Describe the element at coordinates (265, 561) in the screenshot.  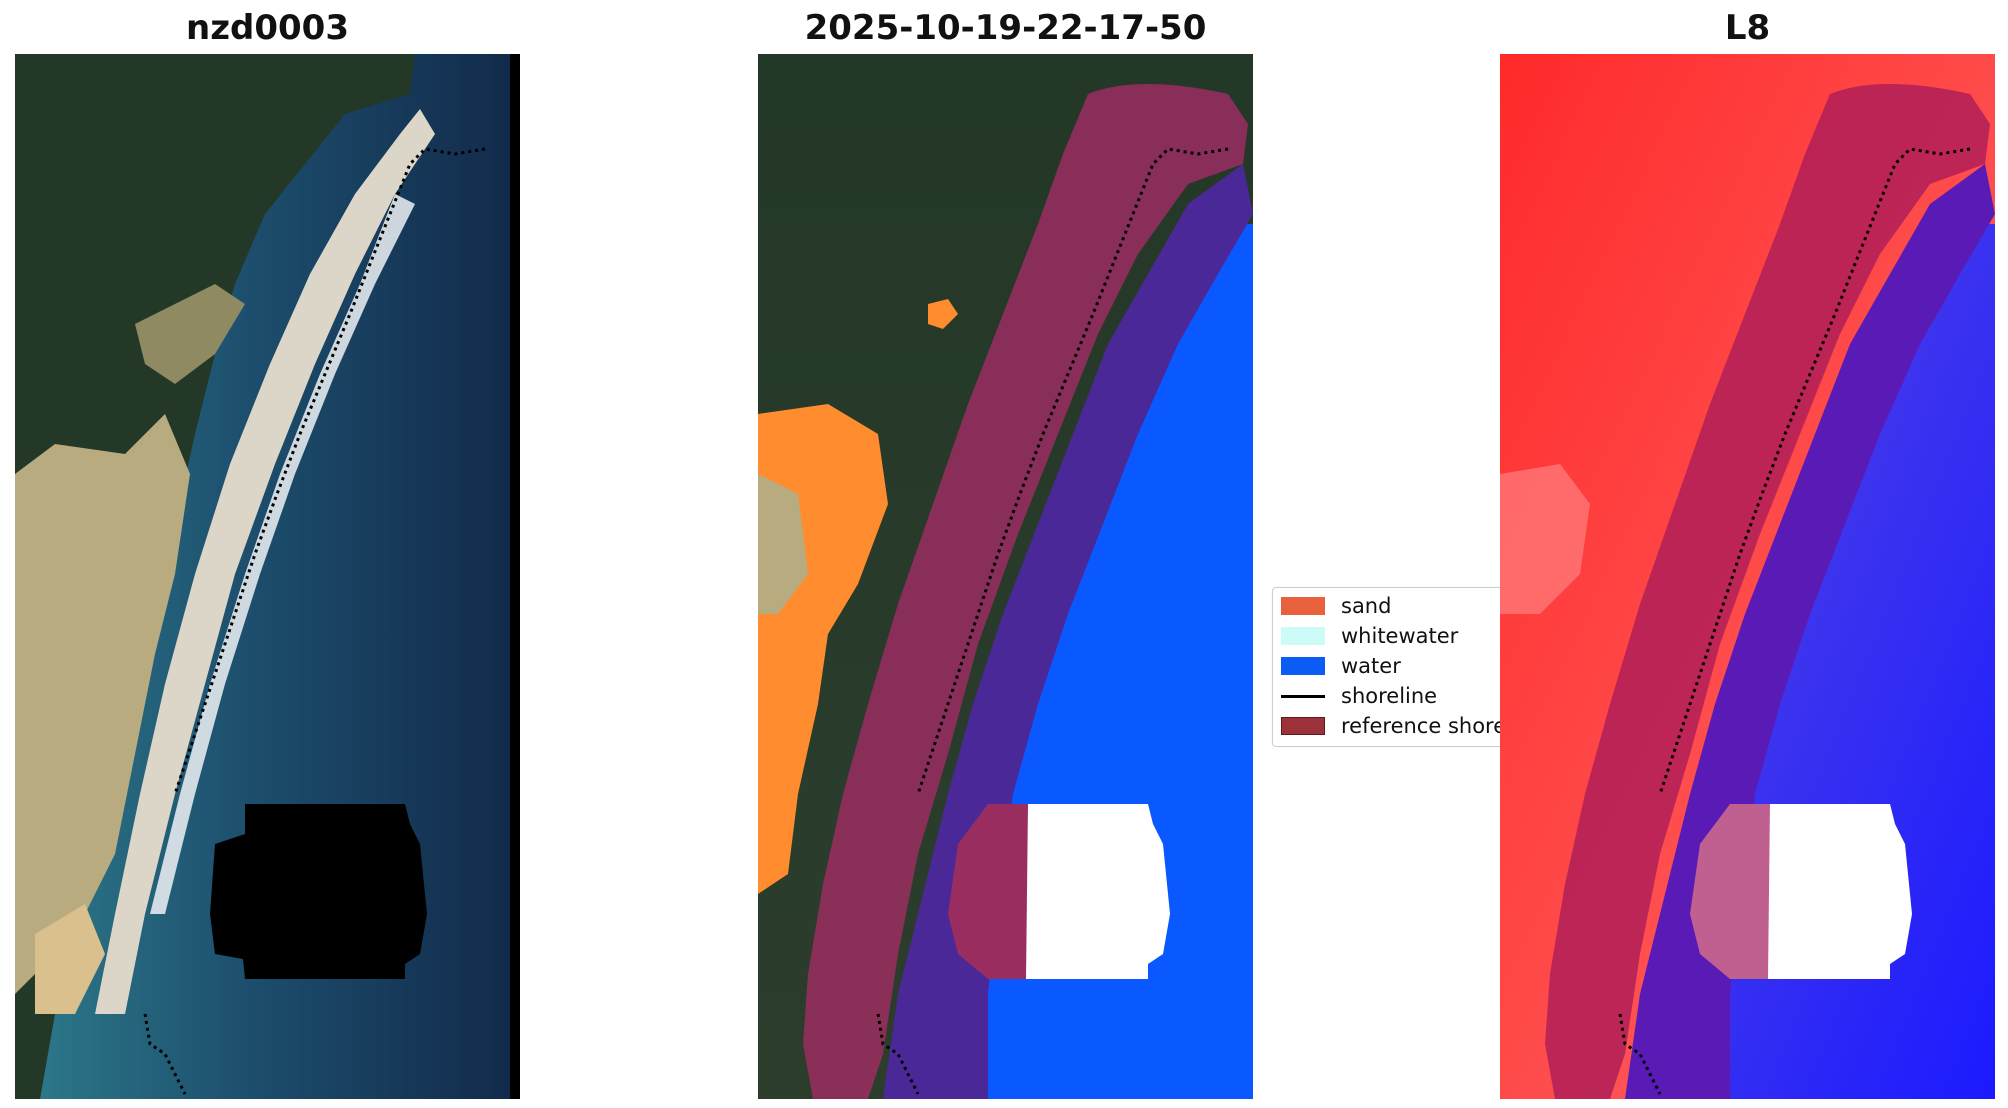
I see `beach-strip` at that location.